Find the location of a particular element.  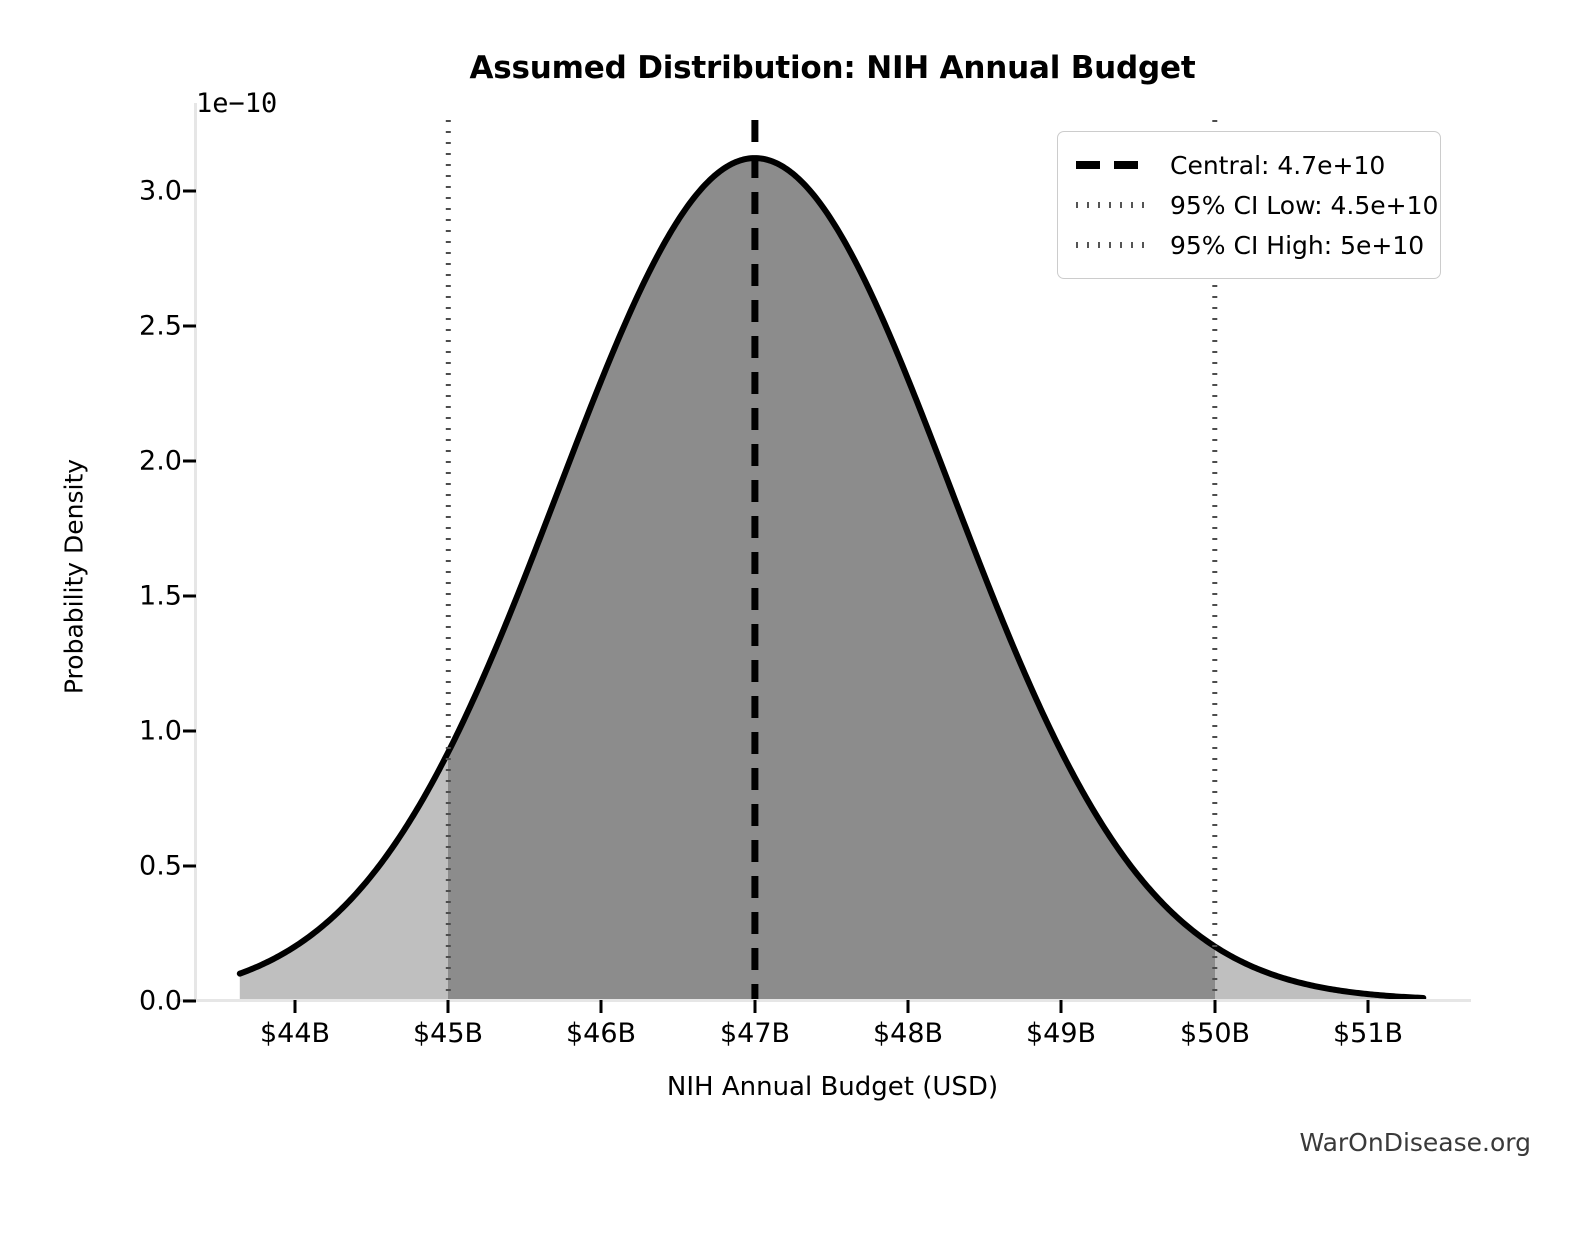

legend-item-ci-low: 95% CI Low: 4.5e+10 is located at coordinates (1256, 205).